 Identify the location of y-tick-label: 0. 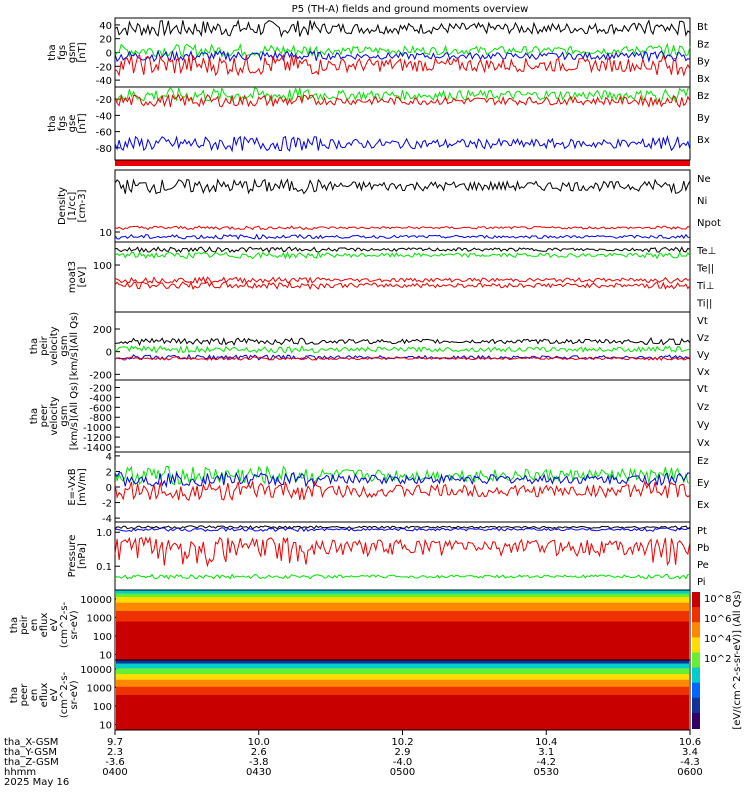
(109, 488).